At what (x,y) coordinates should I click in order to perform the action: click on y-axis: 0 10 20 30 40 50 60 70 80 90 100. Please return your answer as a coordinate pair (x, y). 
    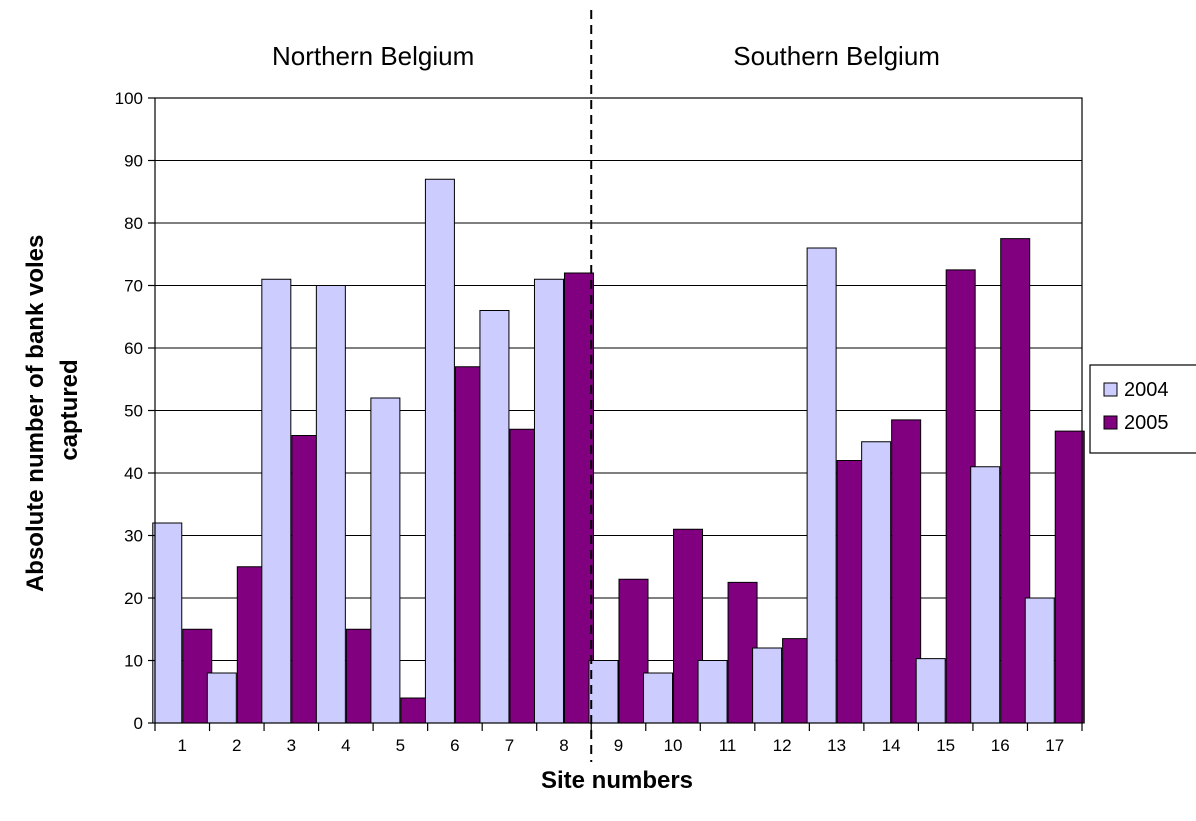
    Looking at the image, I should click on (135, 411).